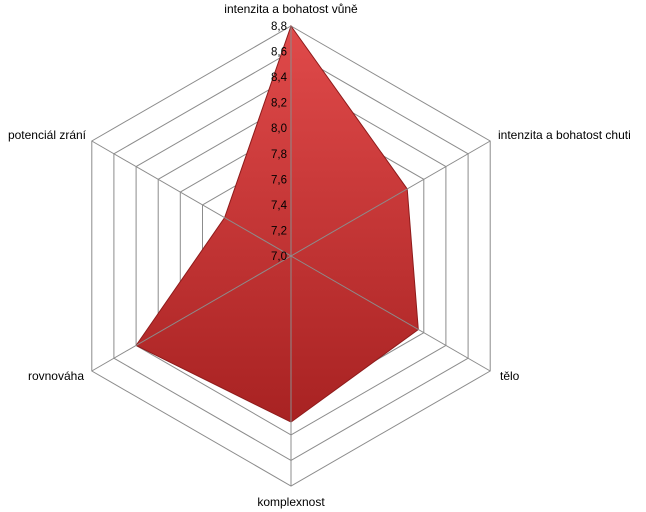  Describe the element at coordinates (279, 257) in the screenshot. I see `tick-label: 7,0` at that location.